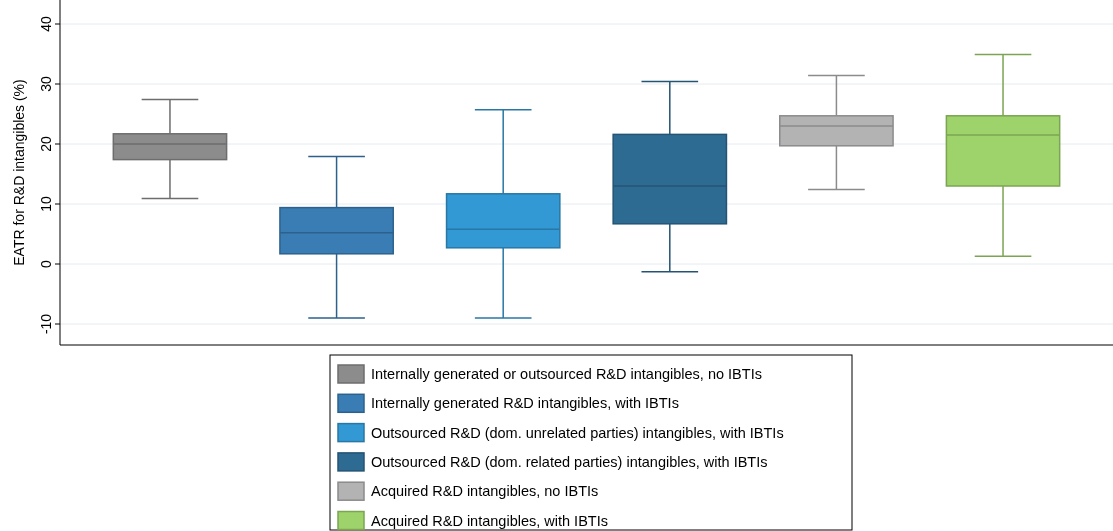 This screenshot has height=531, width=1113. Describe the element at coordinates (46, 263) in the screenshot. I see `y-tick-label: 0` at that location.